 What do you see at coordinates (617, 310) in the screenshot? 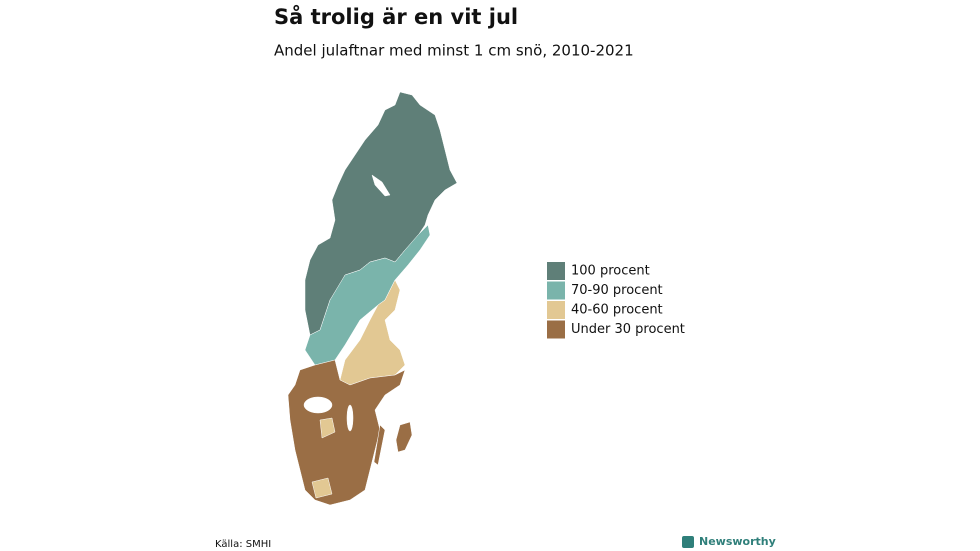
I see `legend-label: 40-60 procent` at bounding box center [617, 310].